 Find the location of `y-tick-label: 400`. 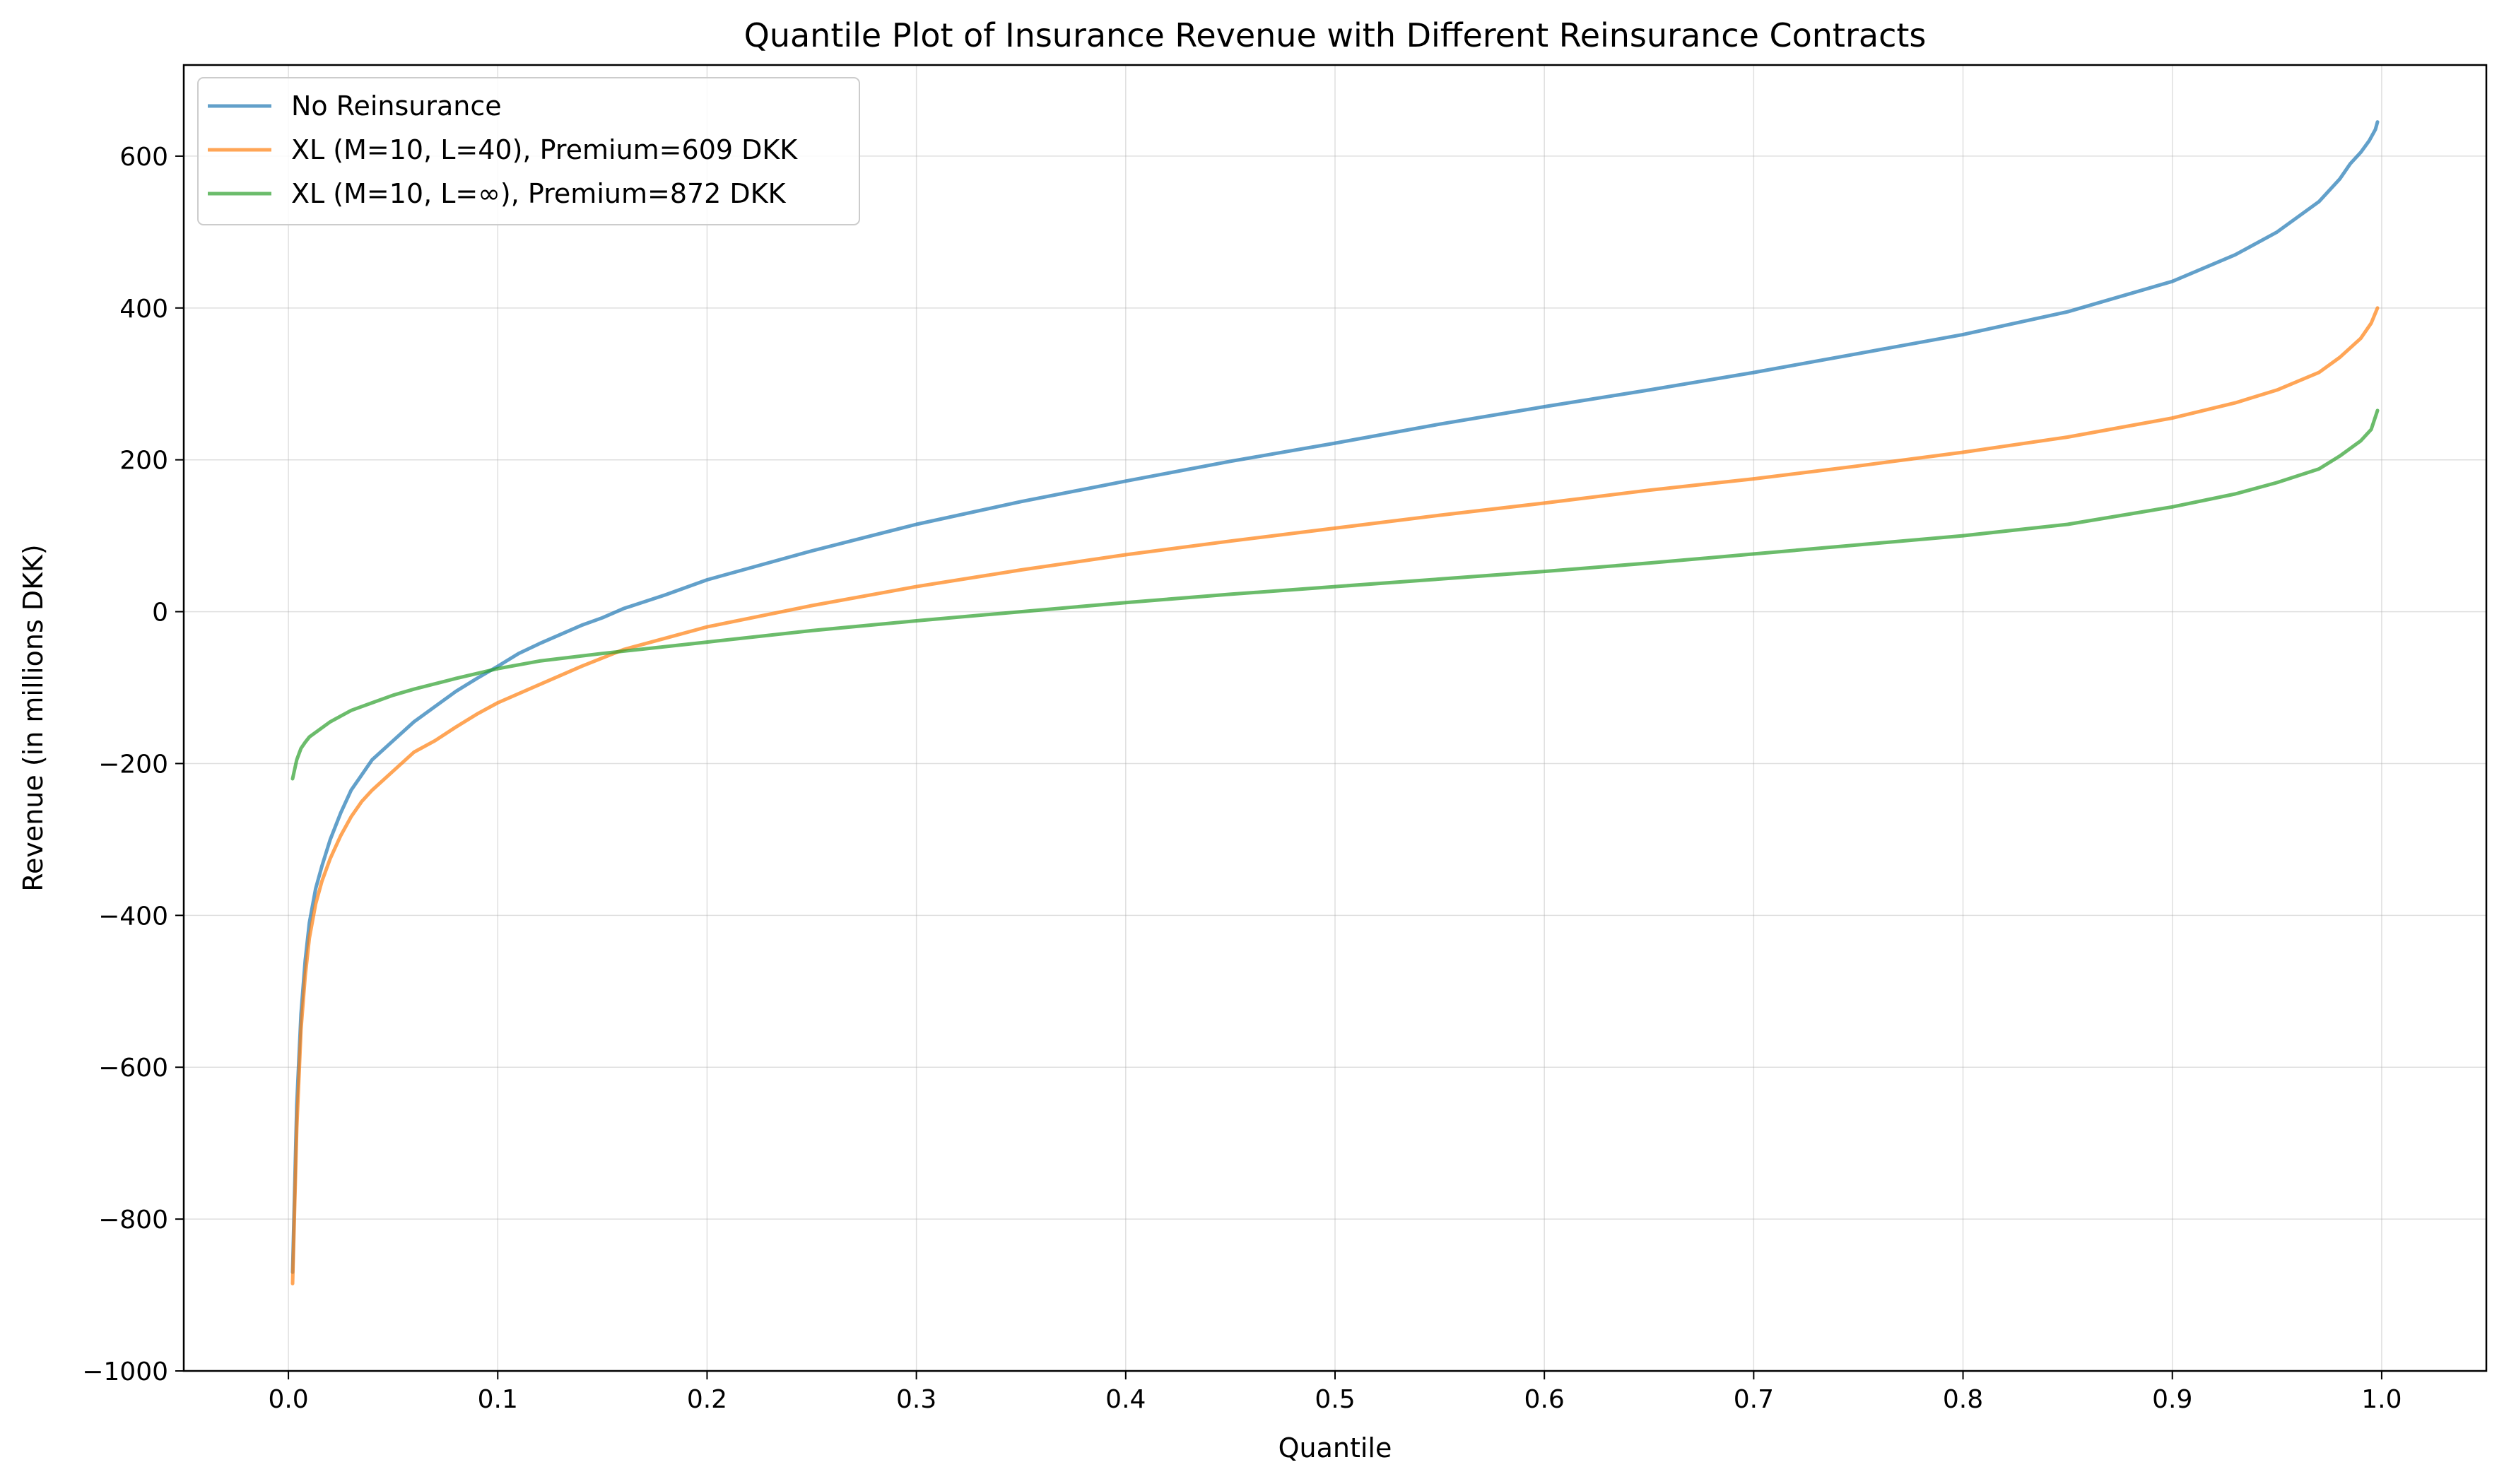

y-tick-label: 400 is located at coordinates (143, 309).